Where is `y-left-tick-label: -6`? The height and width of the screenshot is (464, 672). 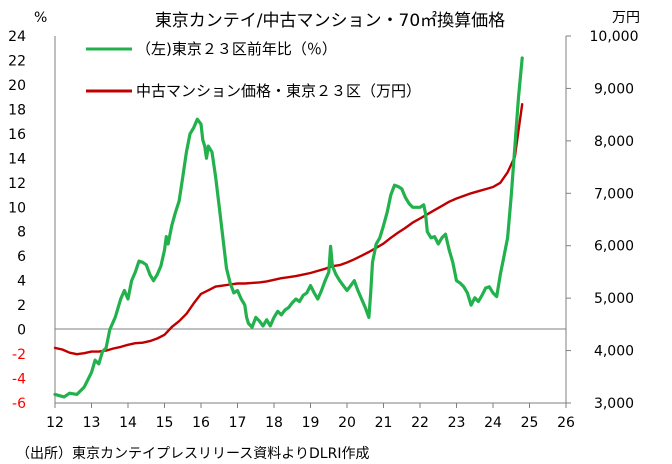 y-left-tick-label: -6 is located at coordinates (19, 404).